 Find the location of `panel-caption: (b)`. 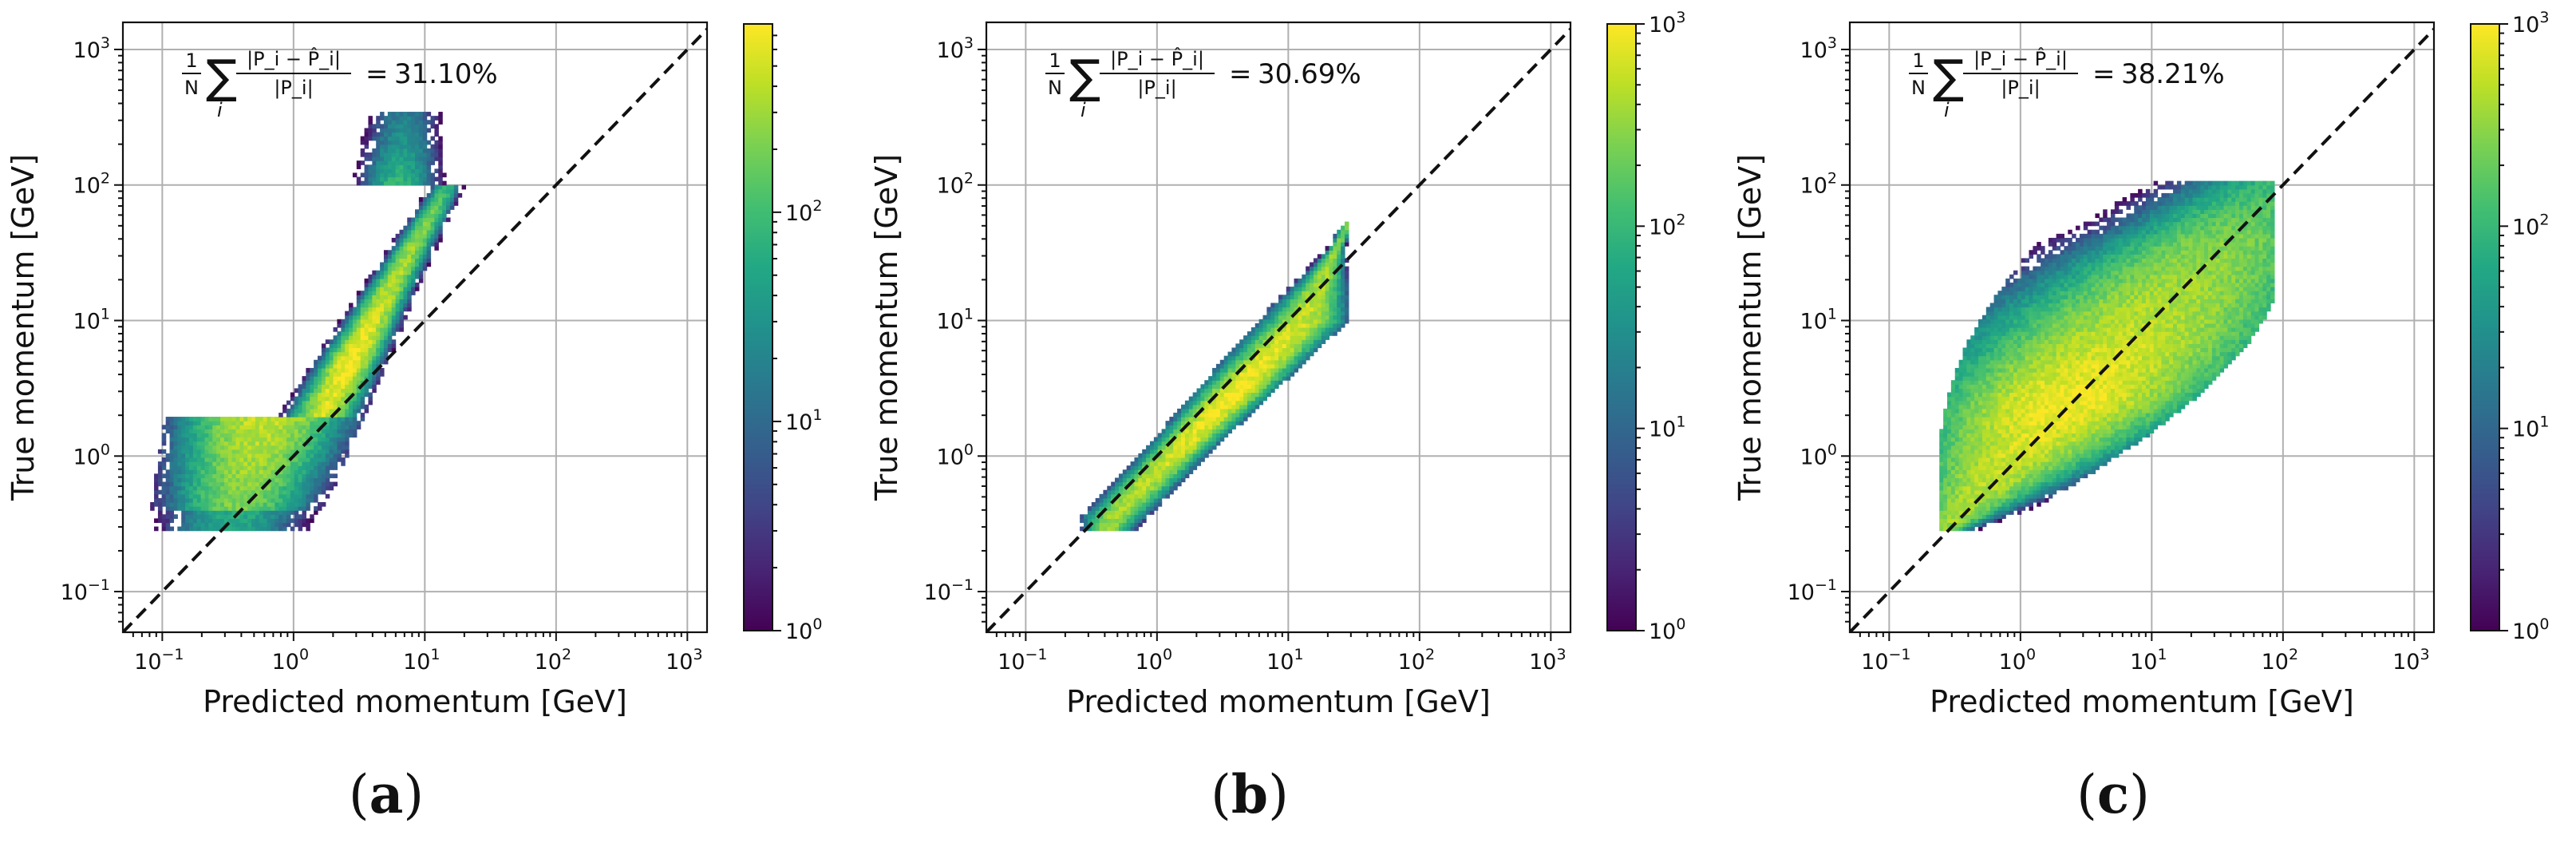

panel-caption: (b) is located at coordinates (1250, 794).